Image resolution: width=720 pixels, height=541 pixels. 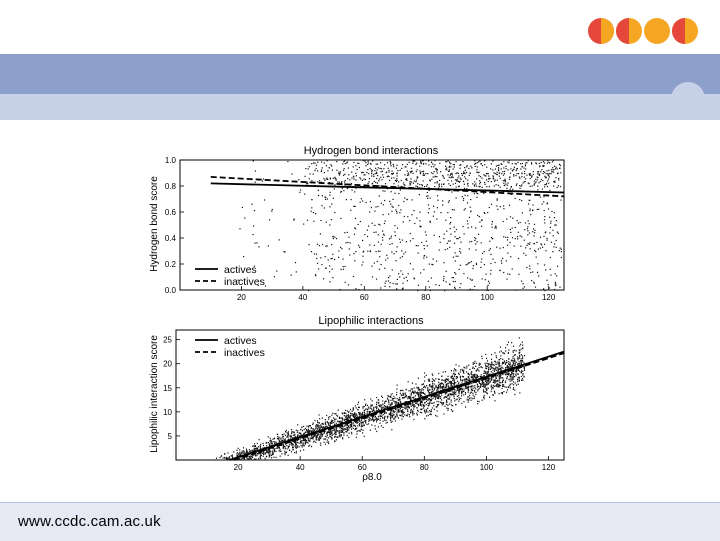 What do you see at coordinates (488, 297) in the screenshot?
I see `x-tick-label: 100` at bounding box center [488, 297].